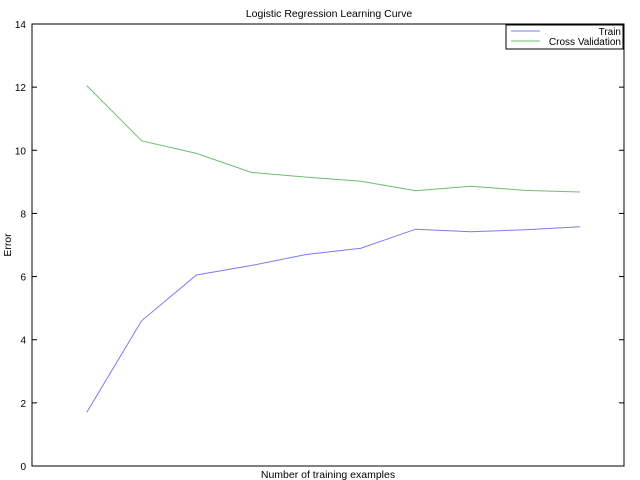  Describe the element at coordinates (23, 278) in the screenshot. I see `y-tick-label: 6` at that location.